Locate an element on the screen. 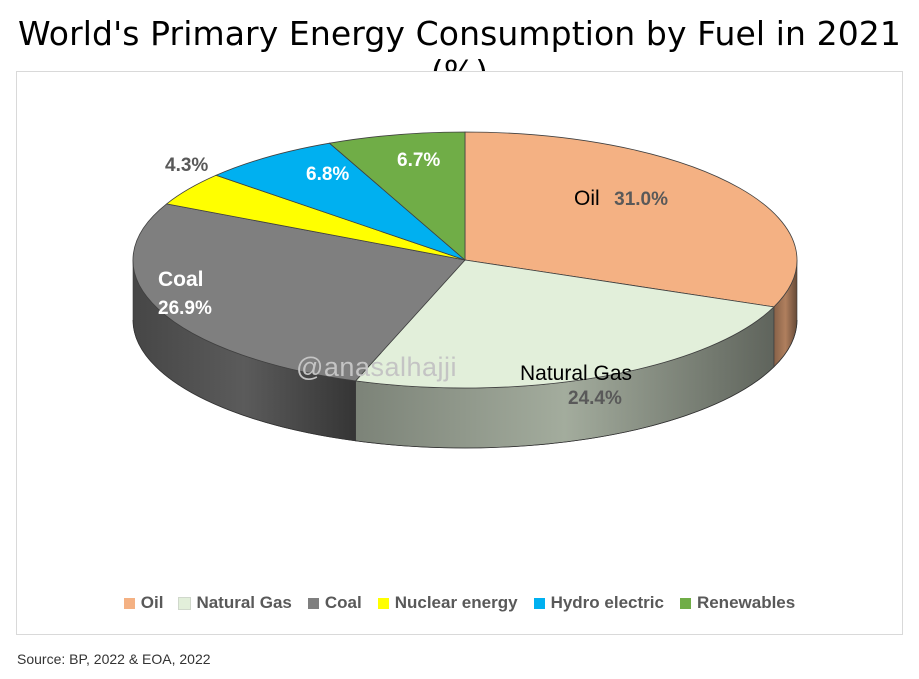 The height and width of the screenshot is (679, 919). label-nuclear-value: 4.3% is located at coordinates (187, 165).